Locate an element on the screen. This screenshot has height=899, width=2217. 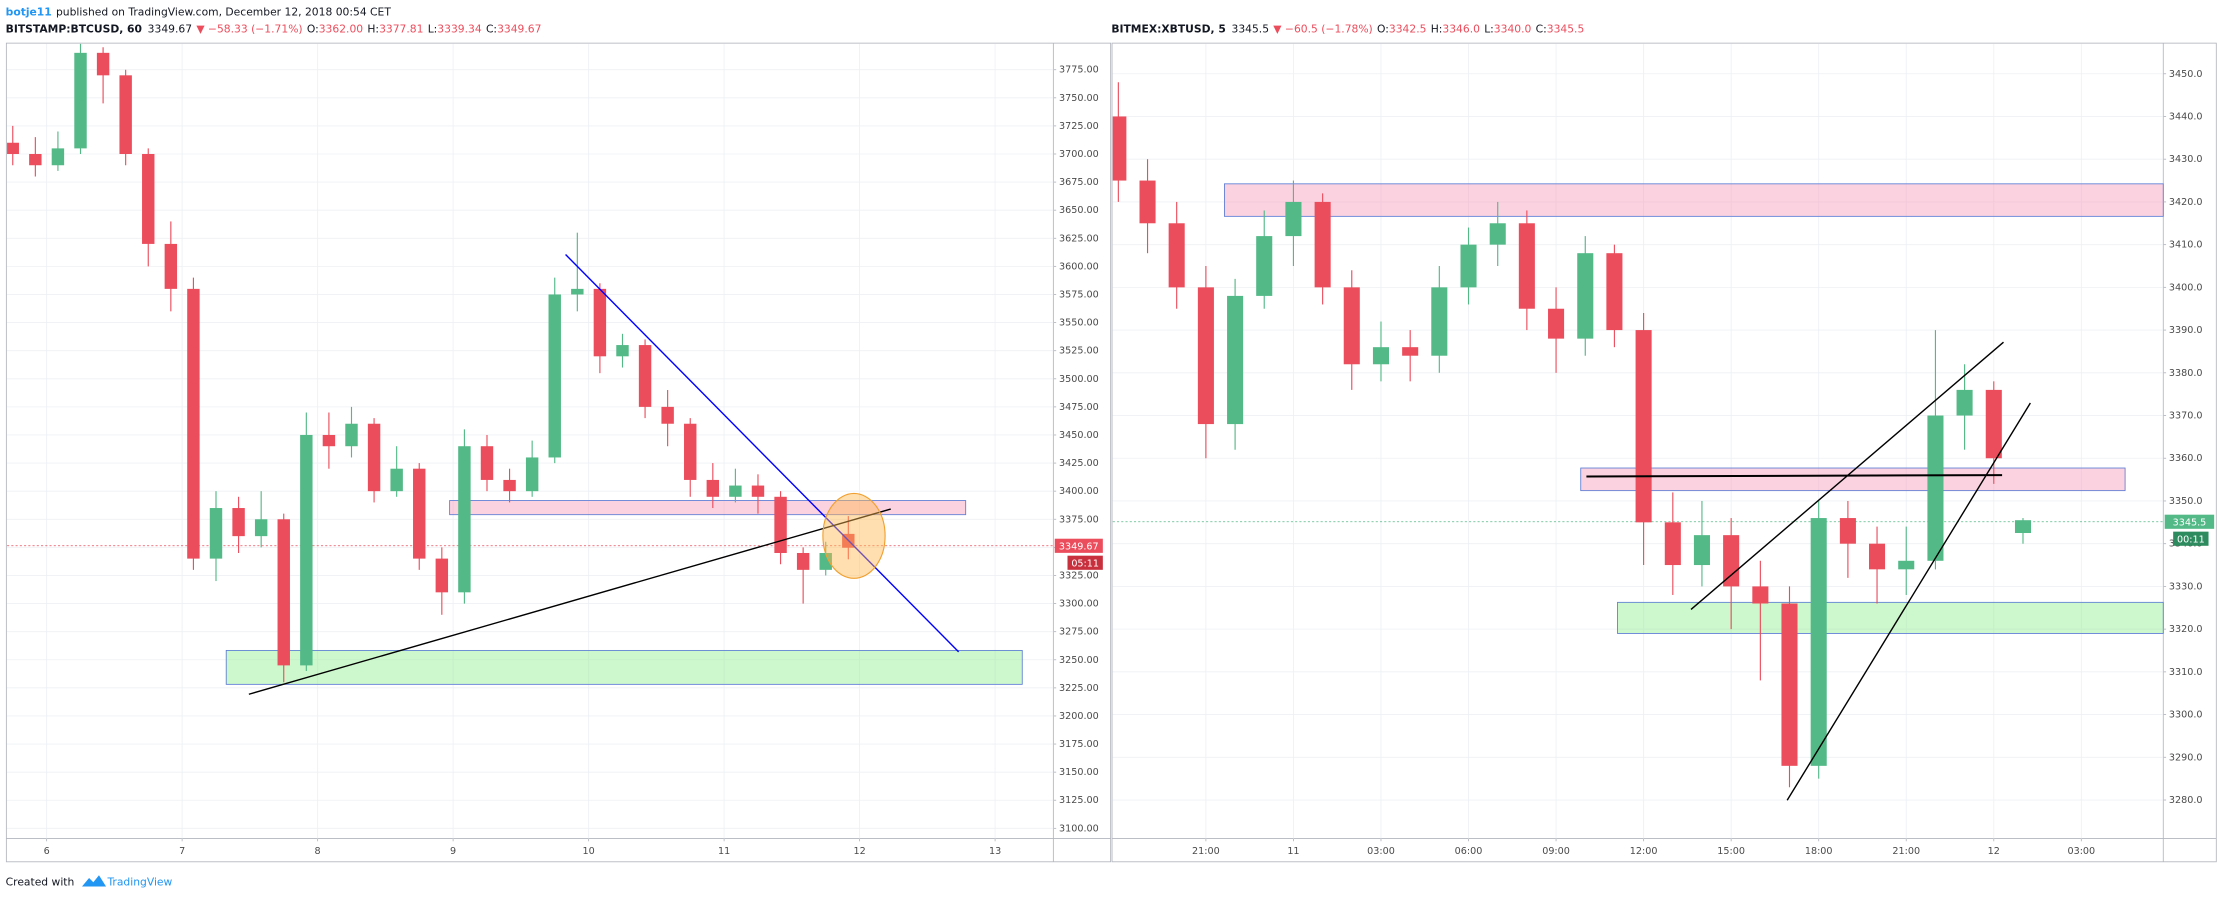
price-tag: 3345.5 is located at coordinates (2190, 522).